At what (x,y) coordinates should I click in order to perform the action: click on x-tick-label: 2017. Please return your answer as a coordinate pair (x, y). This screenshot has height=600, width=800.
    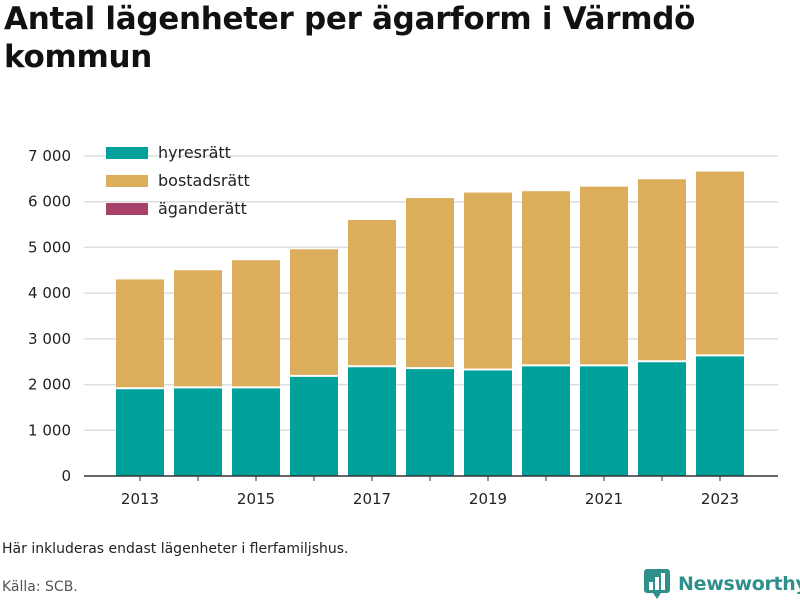
    Looking at the image, I should click on (372, 499).